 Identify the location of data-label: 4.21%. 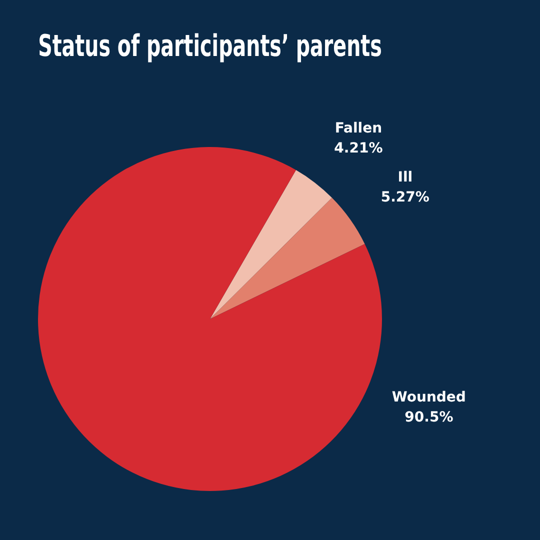
(358, 148).